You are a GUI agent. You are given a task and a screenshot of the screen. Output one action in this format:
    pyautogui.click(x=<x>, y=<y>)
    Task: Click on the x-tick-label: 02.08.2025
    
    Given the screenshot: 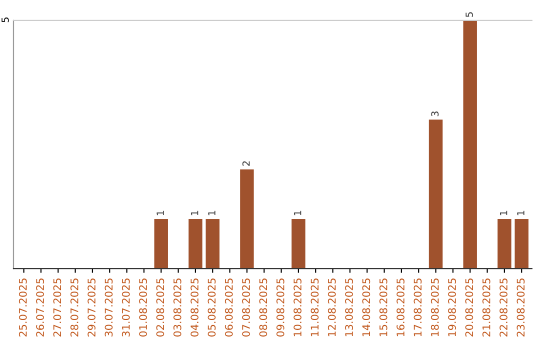 What is the action you would take?
    pyautogui.click(x=160, y=307)
    